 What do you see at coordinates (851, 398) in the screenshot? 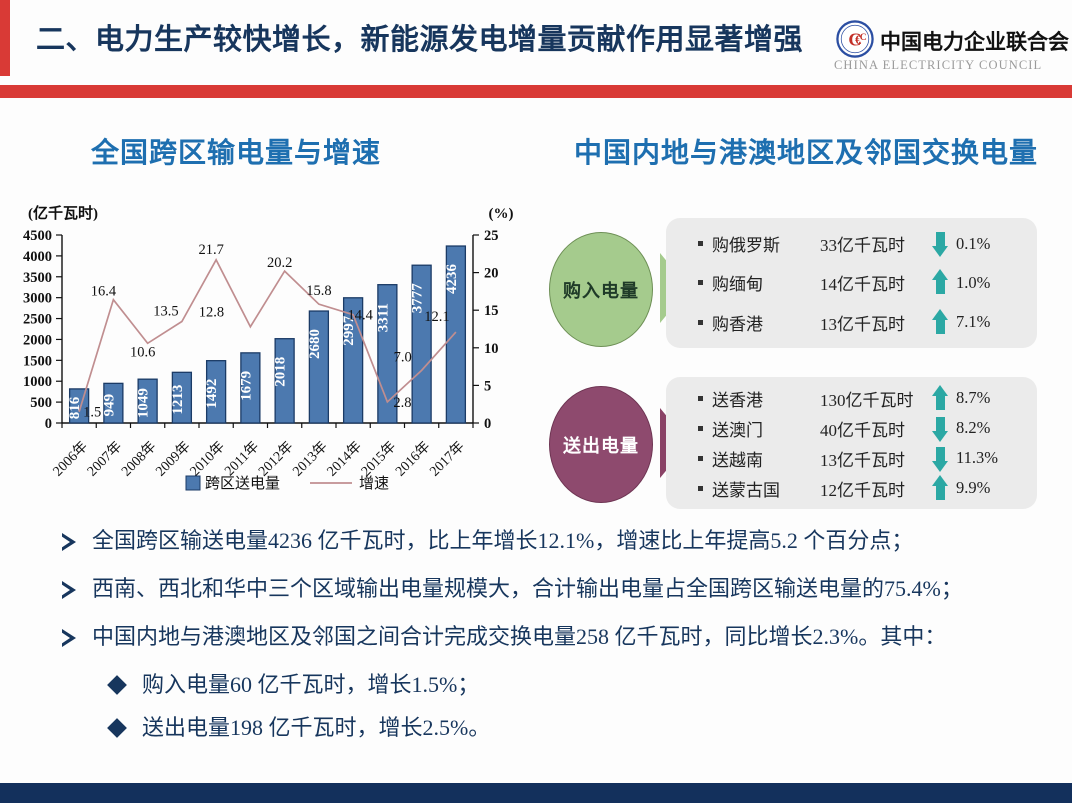
I see `exchange-row: 送香港 130亿千瓦时 8.7%` at bounding box center [851, 398].